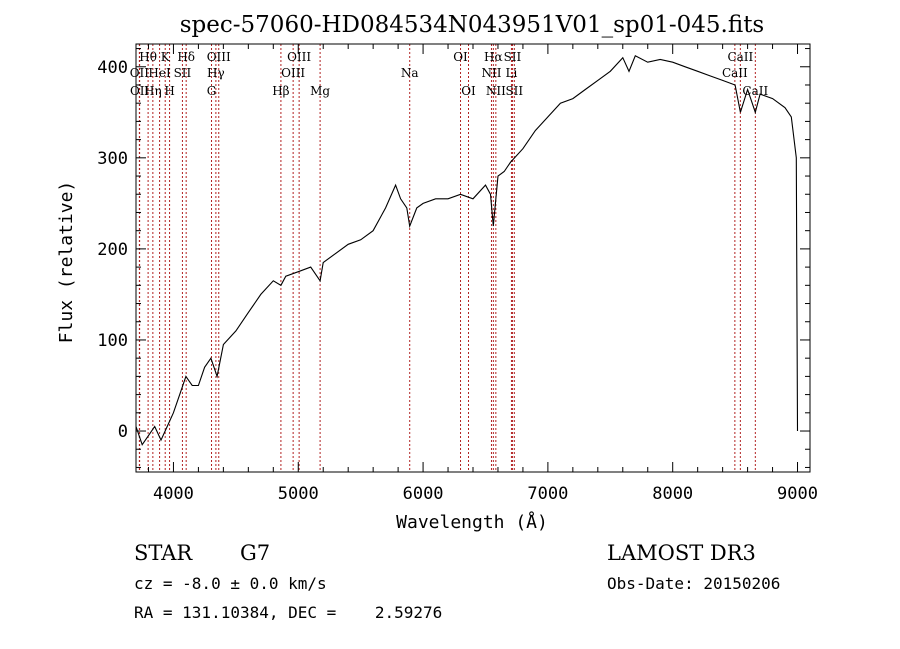 This screenshot has width=900, height=649. I want to click on x-tick-label: 7000, so click(547, 494).